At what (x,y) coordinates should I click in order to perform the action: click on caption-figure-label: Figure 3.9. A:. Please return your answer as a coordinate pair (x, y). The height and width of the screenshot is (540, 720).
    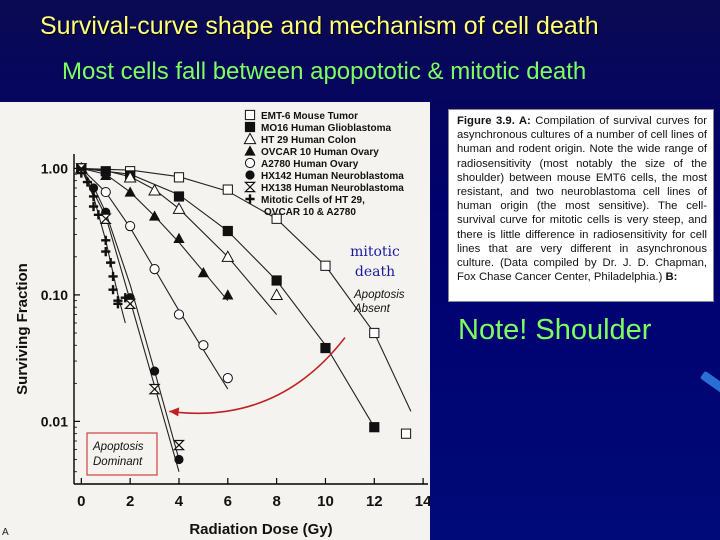
    Looking at the image, I should click on (494, 121).